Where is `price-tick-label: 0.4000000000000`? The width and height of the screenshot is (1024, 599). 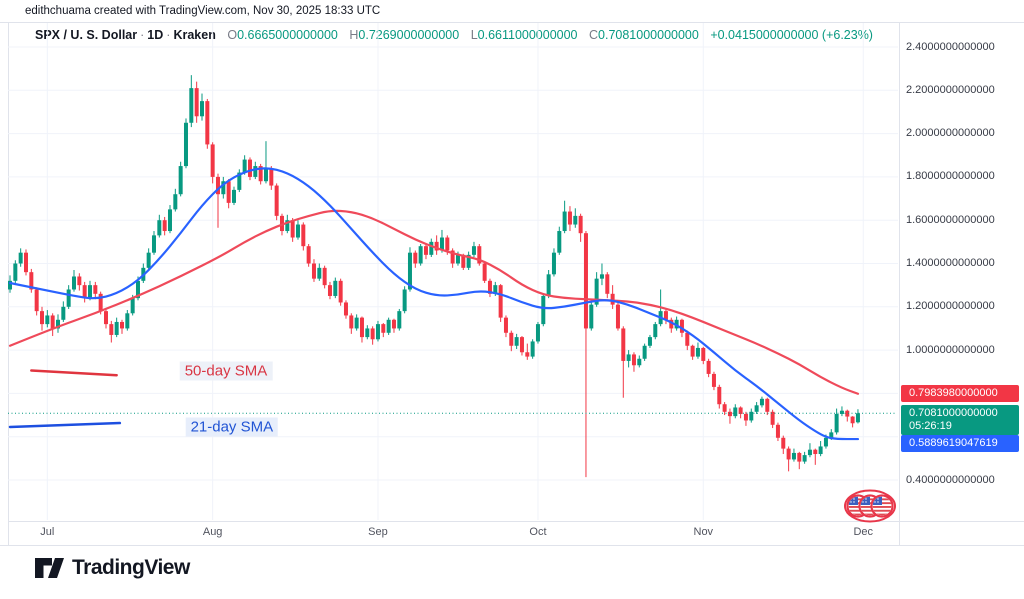 price-tick-label: 0.4000000000000 is located at coordinates (950, 479).